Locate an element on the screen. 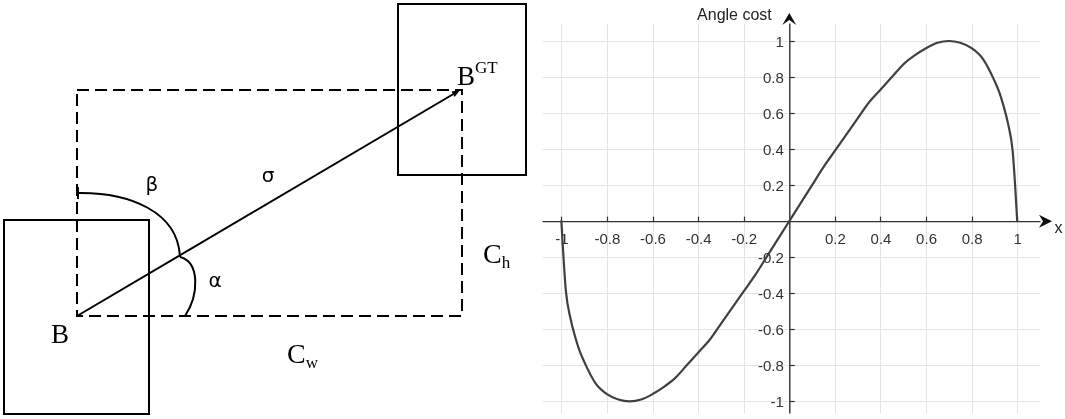 The height and width of the screenshot is (419, 1065). y-tick-label: -0.4 is located at coordinates (770, 293).